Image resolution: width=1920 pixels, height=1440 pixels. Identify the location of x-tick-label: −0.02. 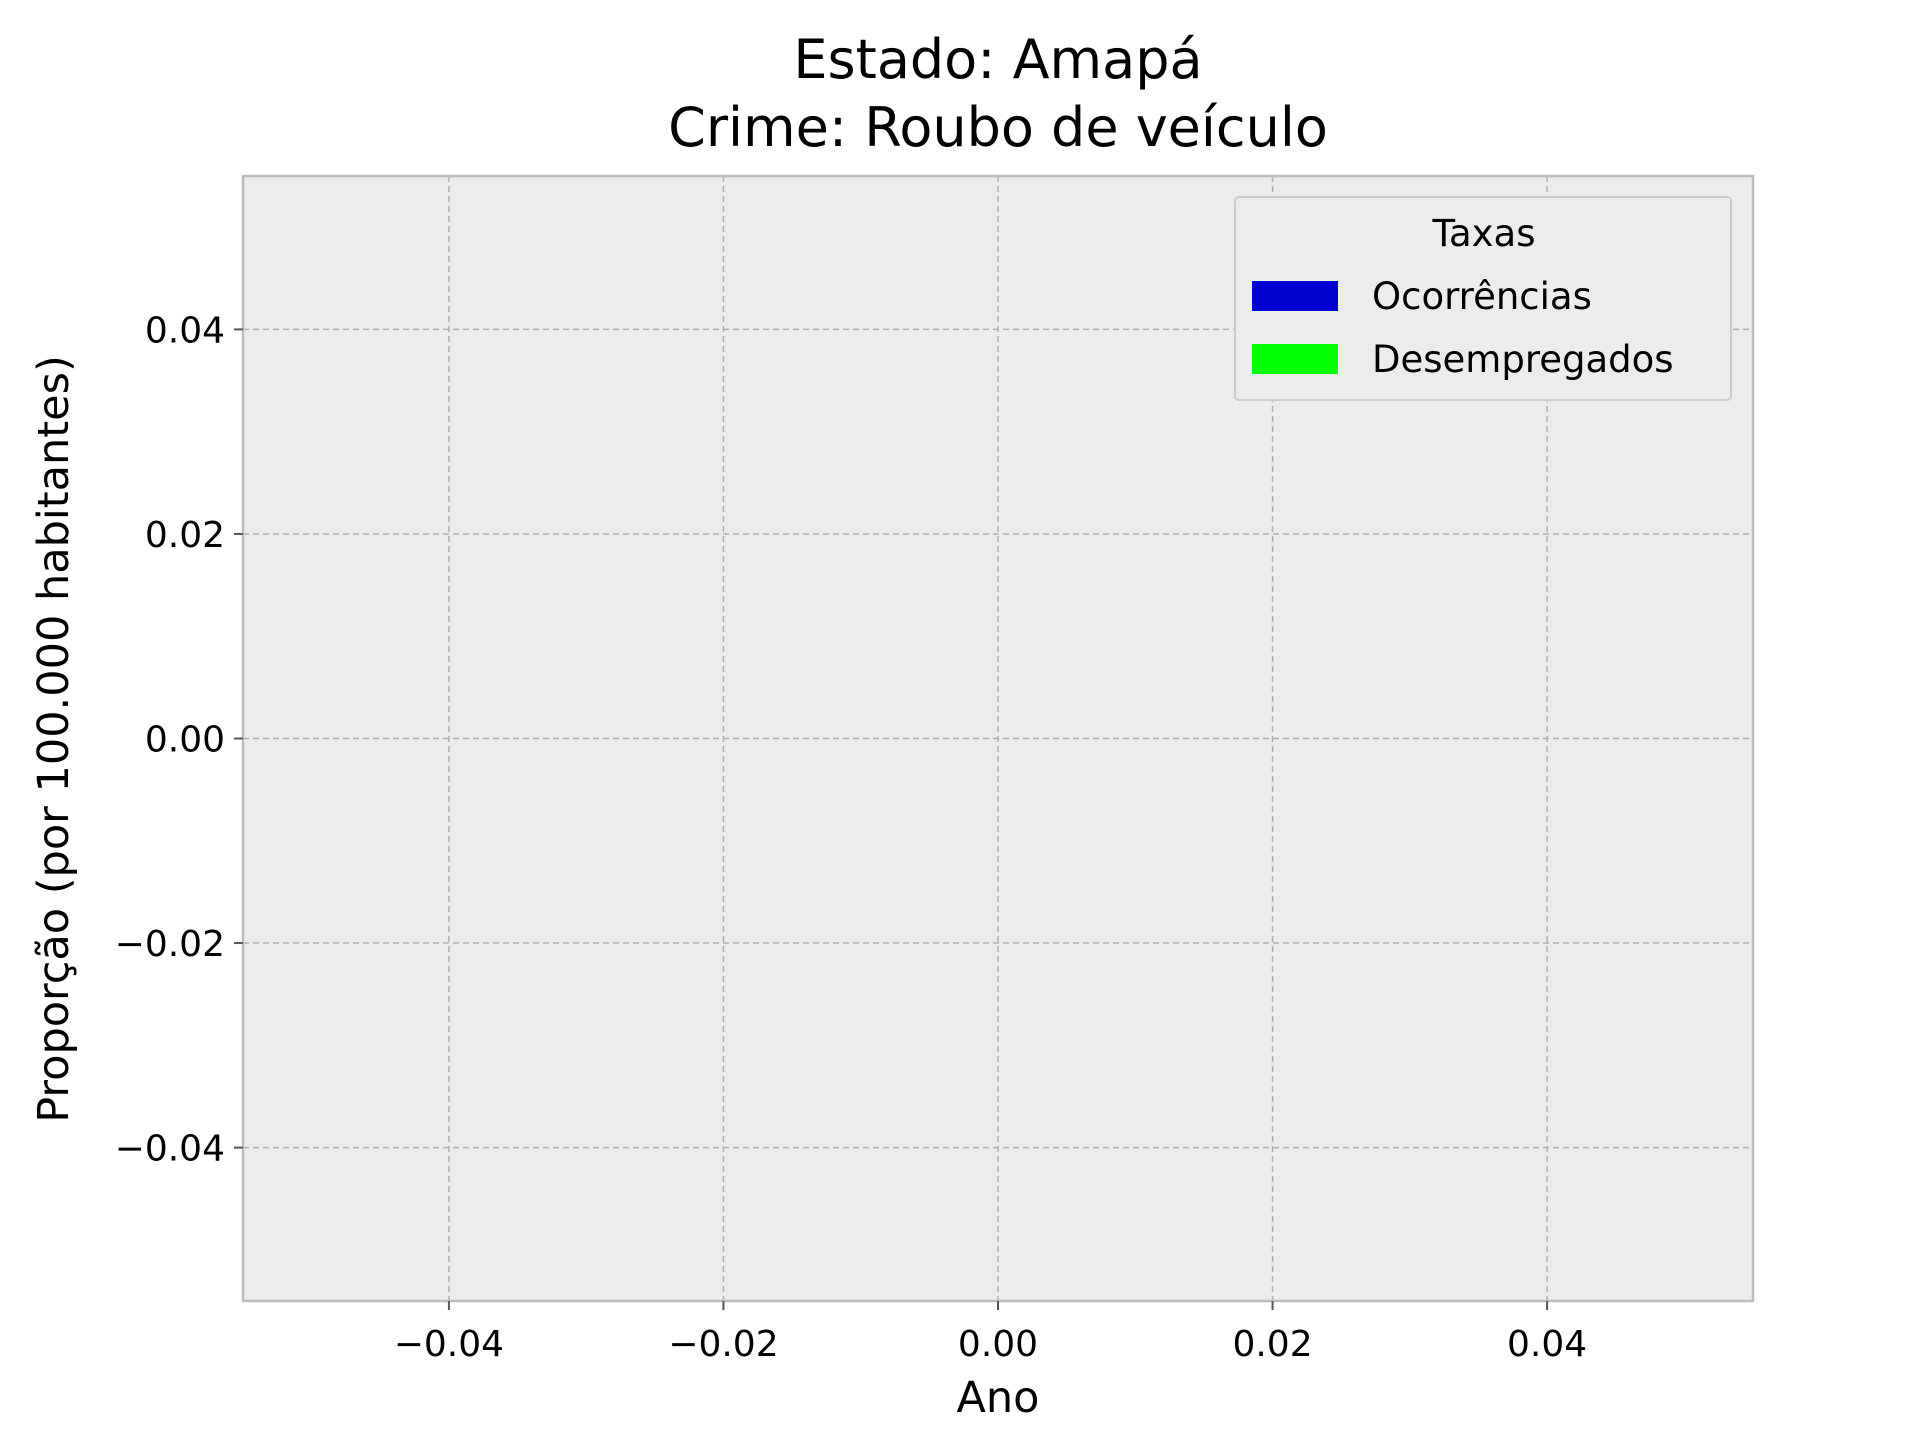
(723, 1344).